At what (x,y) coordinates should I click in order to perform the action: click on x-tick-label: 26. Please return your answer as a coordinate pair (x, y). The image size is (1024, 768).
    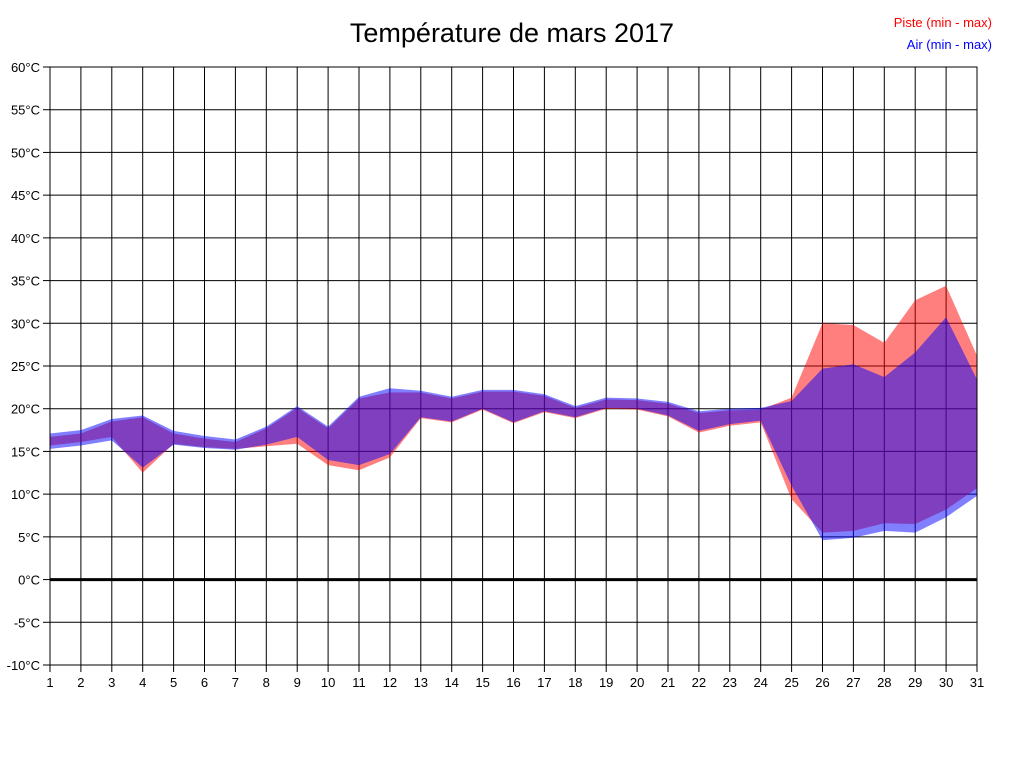
    Looking at the image, I should click on (822, 682).